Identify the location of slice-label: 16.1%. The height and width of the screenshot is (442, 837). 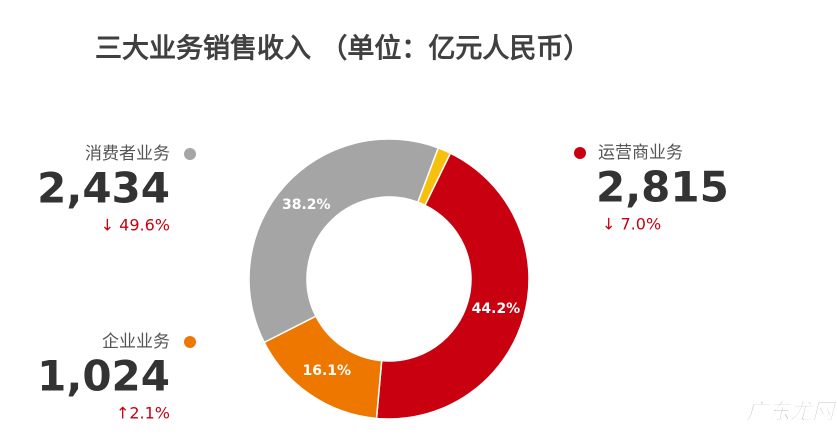
(326, 371).